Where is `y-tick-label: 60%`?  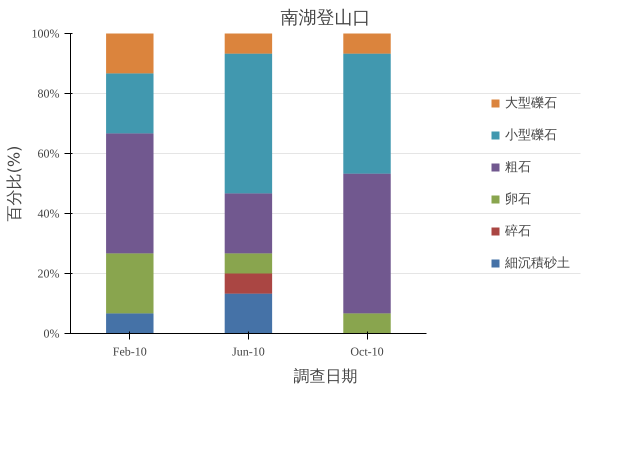
y-tick-label: 60% is located at coordinates (49, 153).